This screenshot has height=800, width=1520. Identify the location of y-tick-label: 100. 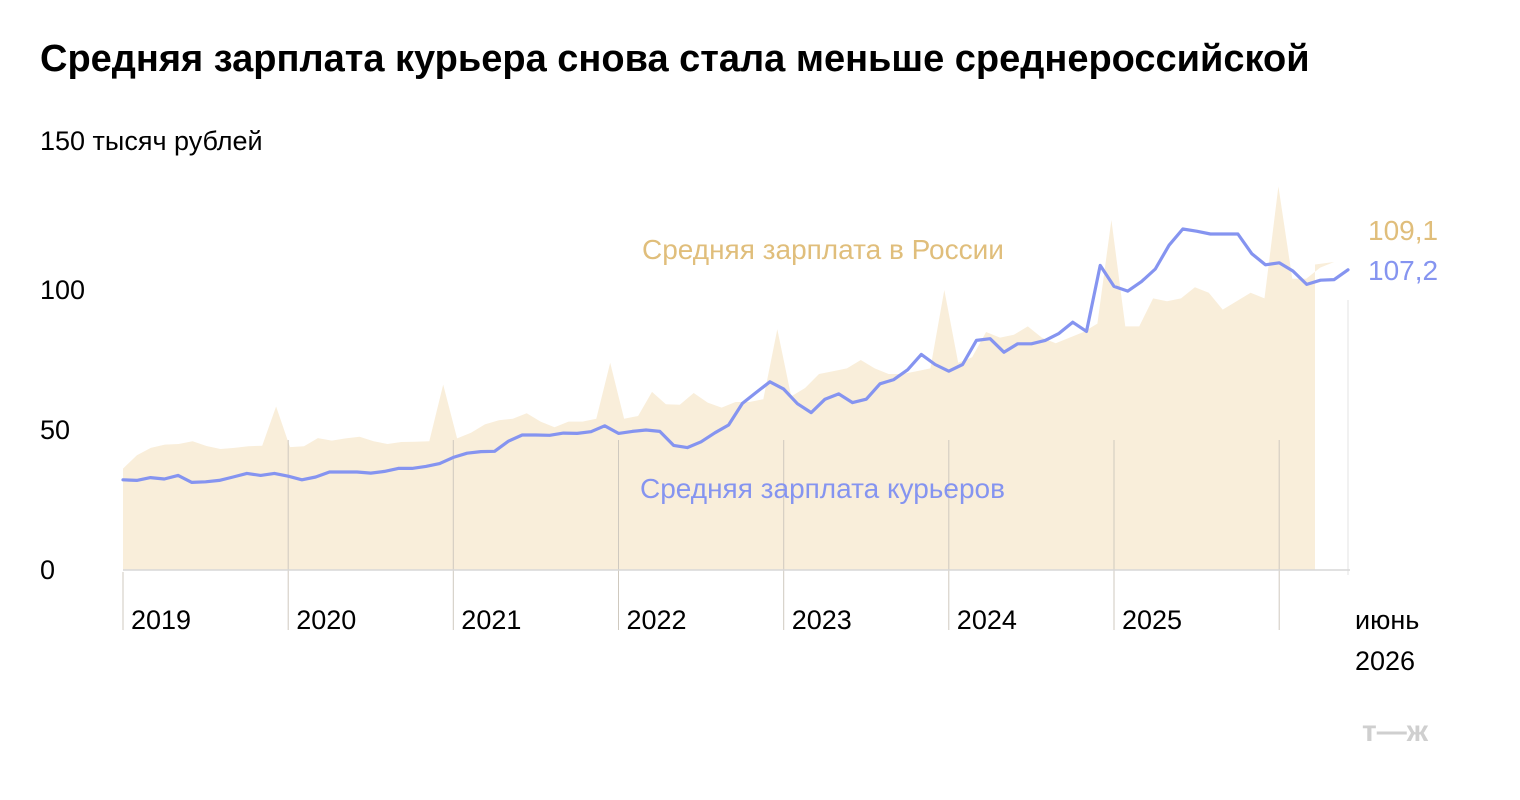
(62, 290).